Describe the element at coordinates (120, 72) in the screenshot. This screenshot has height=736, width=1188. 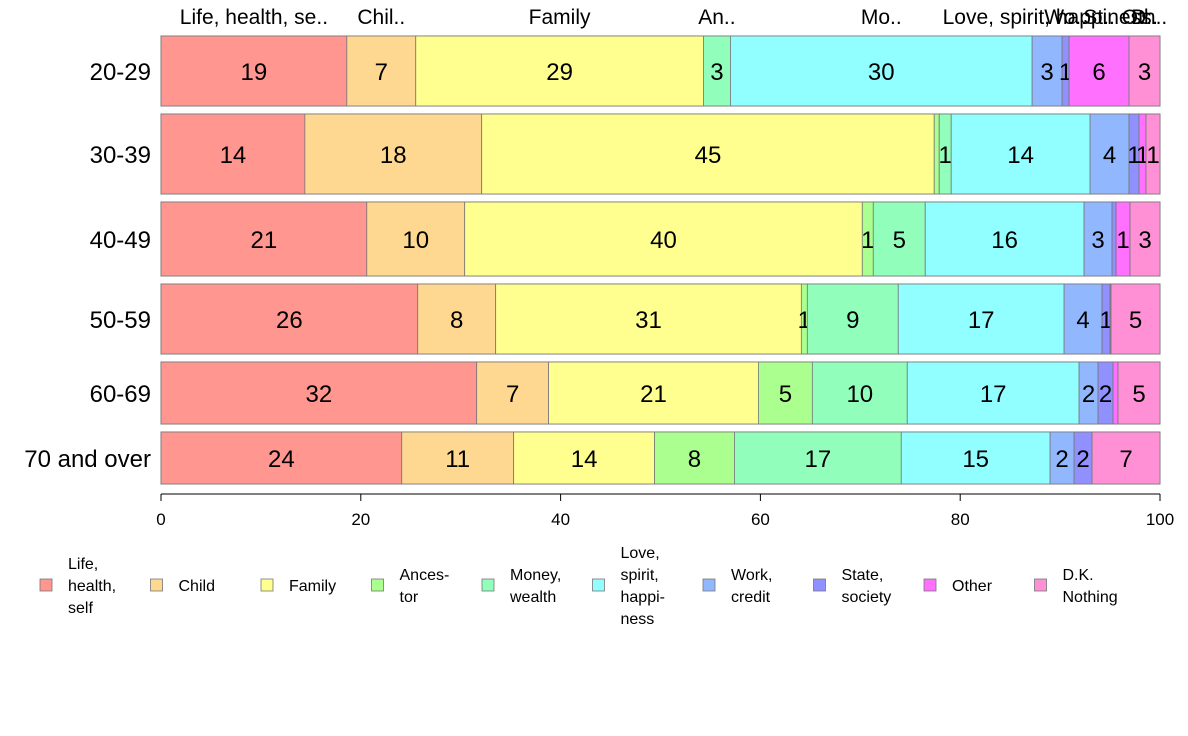
I see `row-label: 20-29` at that location.